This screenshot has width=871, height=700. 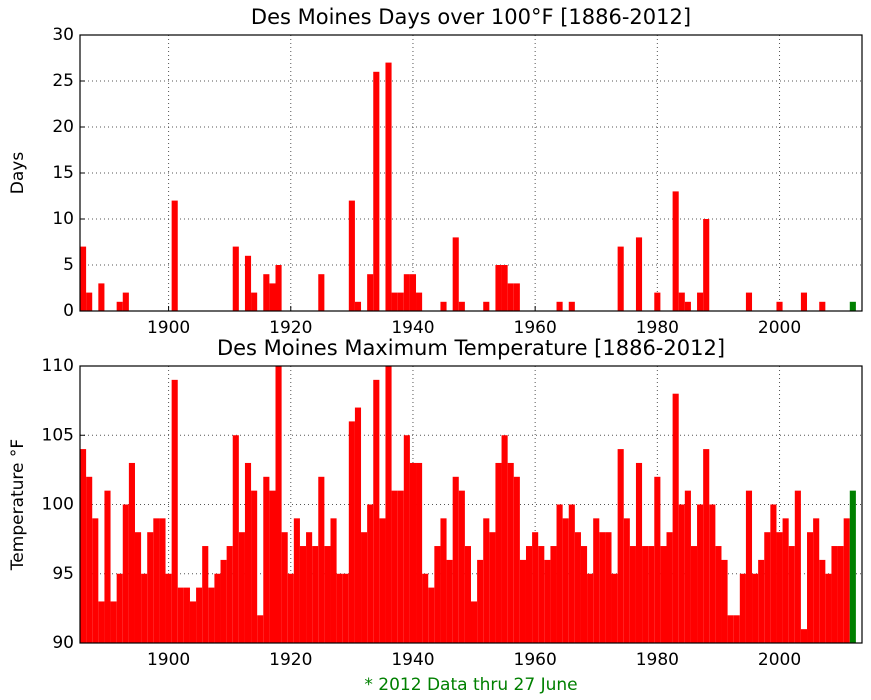 What do you see at coordinates (63, 81) in the screenshot?
I see `y-tick-label: 25` at bounding box center [63, 81].